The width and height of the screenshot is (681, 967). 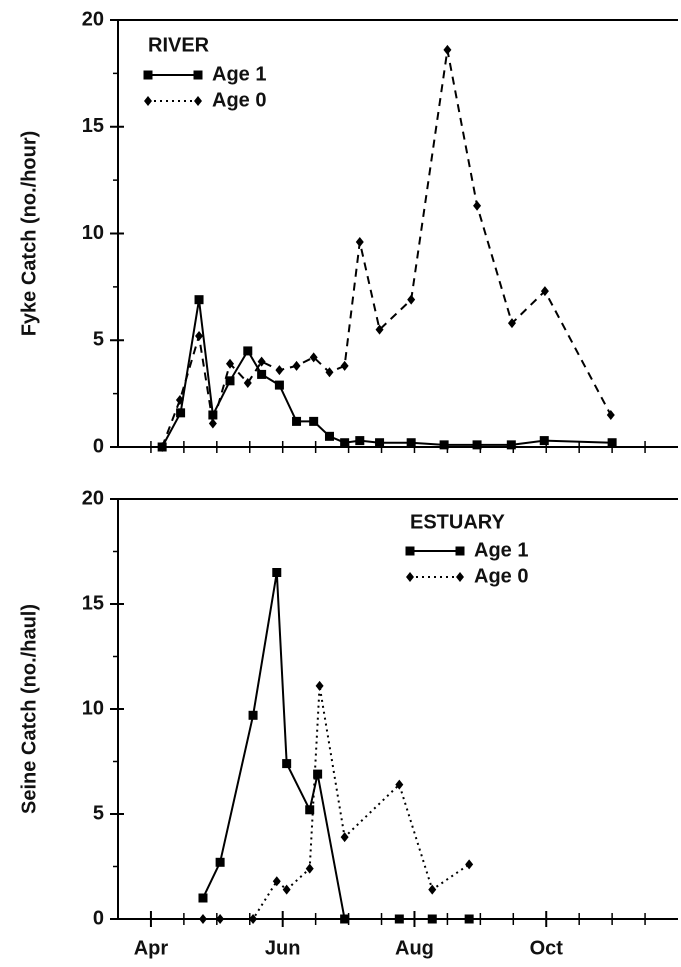 What do you see at coordinates (283, 948) in the screenshot?
I see `x-tick-label: Jun` at bounding box center [283, 948].